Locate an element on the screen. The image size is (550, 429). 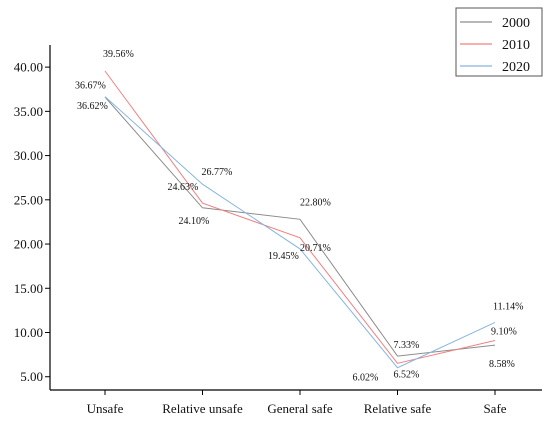
data-label: 6.02% is located at coordinates (366, 378).